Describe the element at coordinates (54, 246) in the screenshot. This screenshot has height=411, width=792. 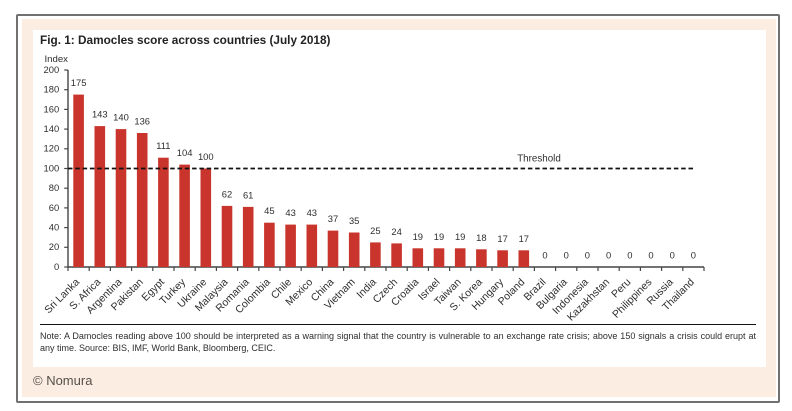
I see `svg-text: 20` at that location.